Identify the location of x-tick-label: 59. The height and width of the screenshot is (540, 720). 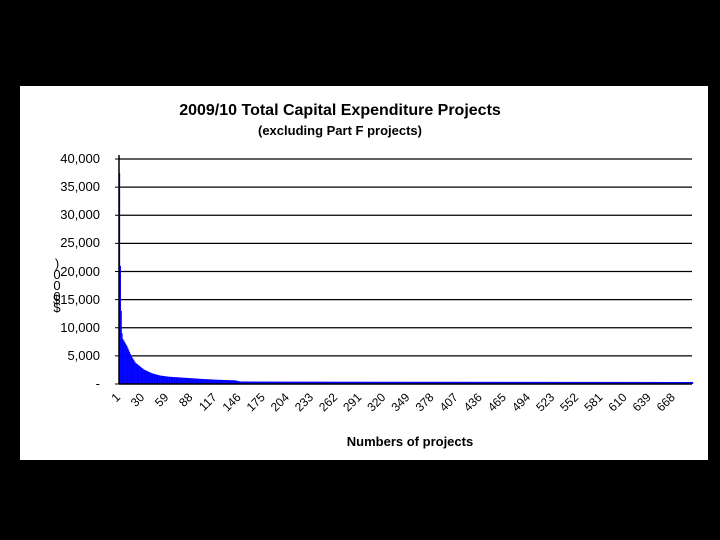
(162, 400).